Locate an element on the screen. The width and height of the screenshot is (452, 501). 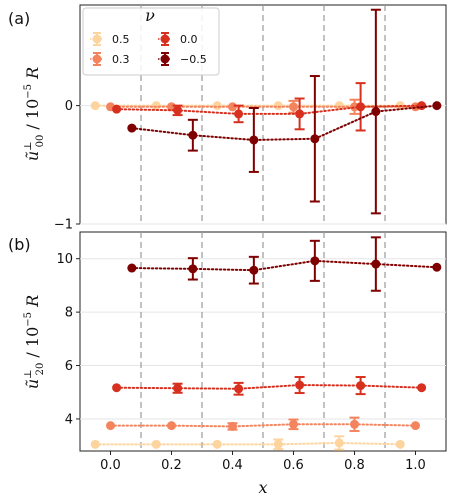
legend-label: −0.5 is located at coordinates (193, 59).